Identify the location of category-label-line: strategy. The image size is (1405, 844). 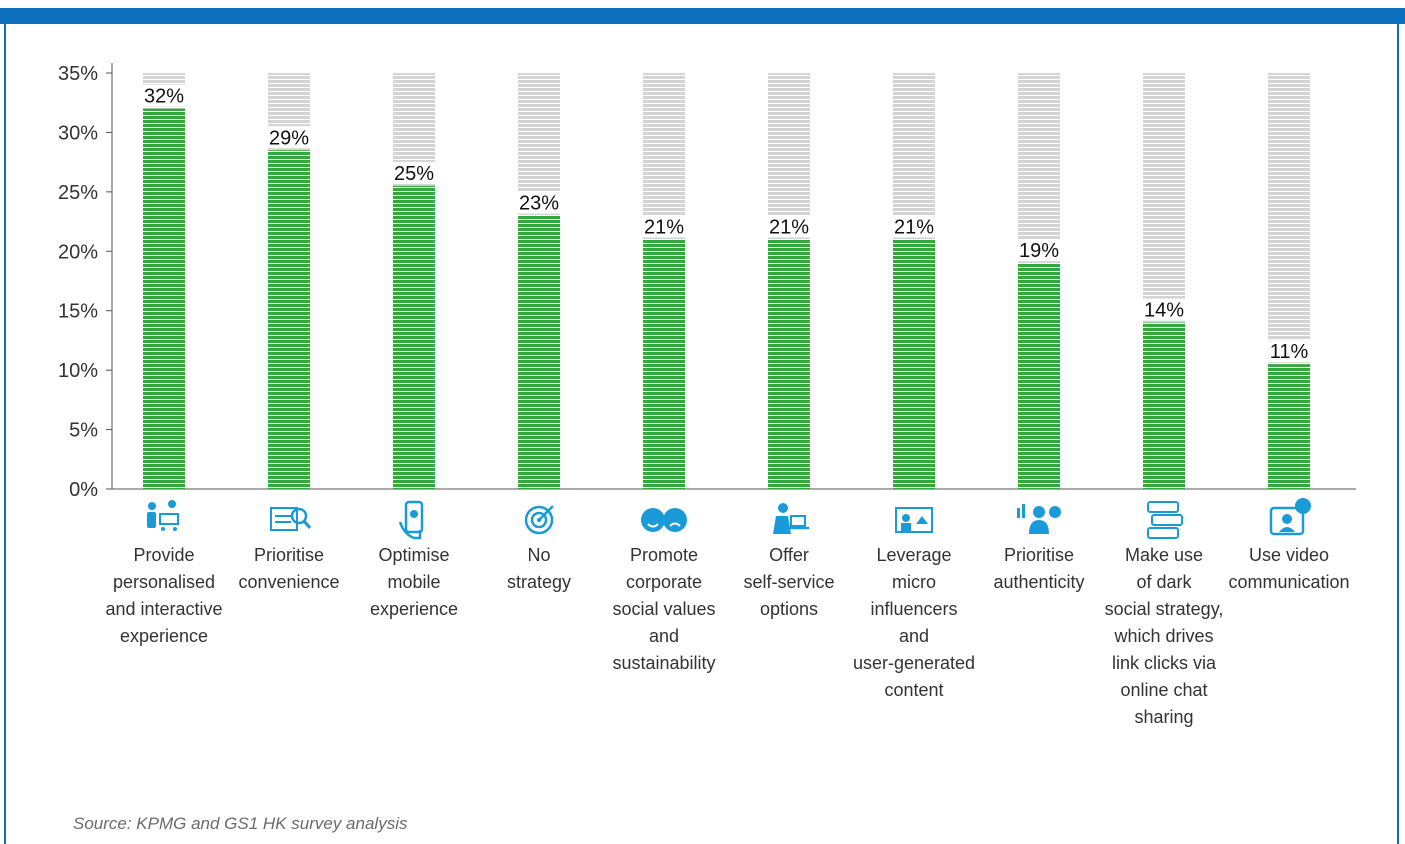
(539, 582).